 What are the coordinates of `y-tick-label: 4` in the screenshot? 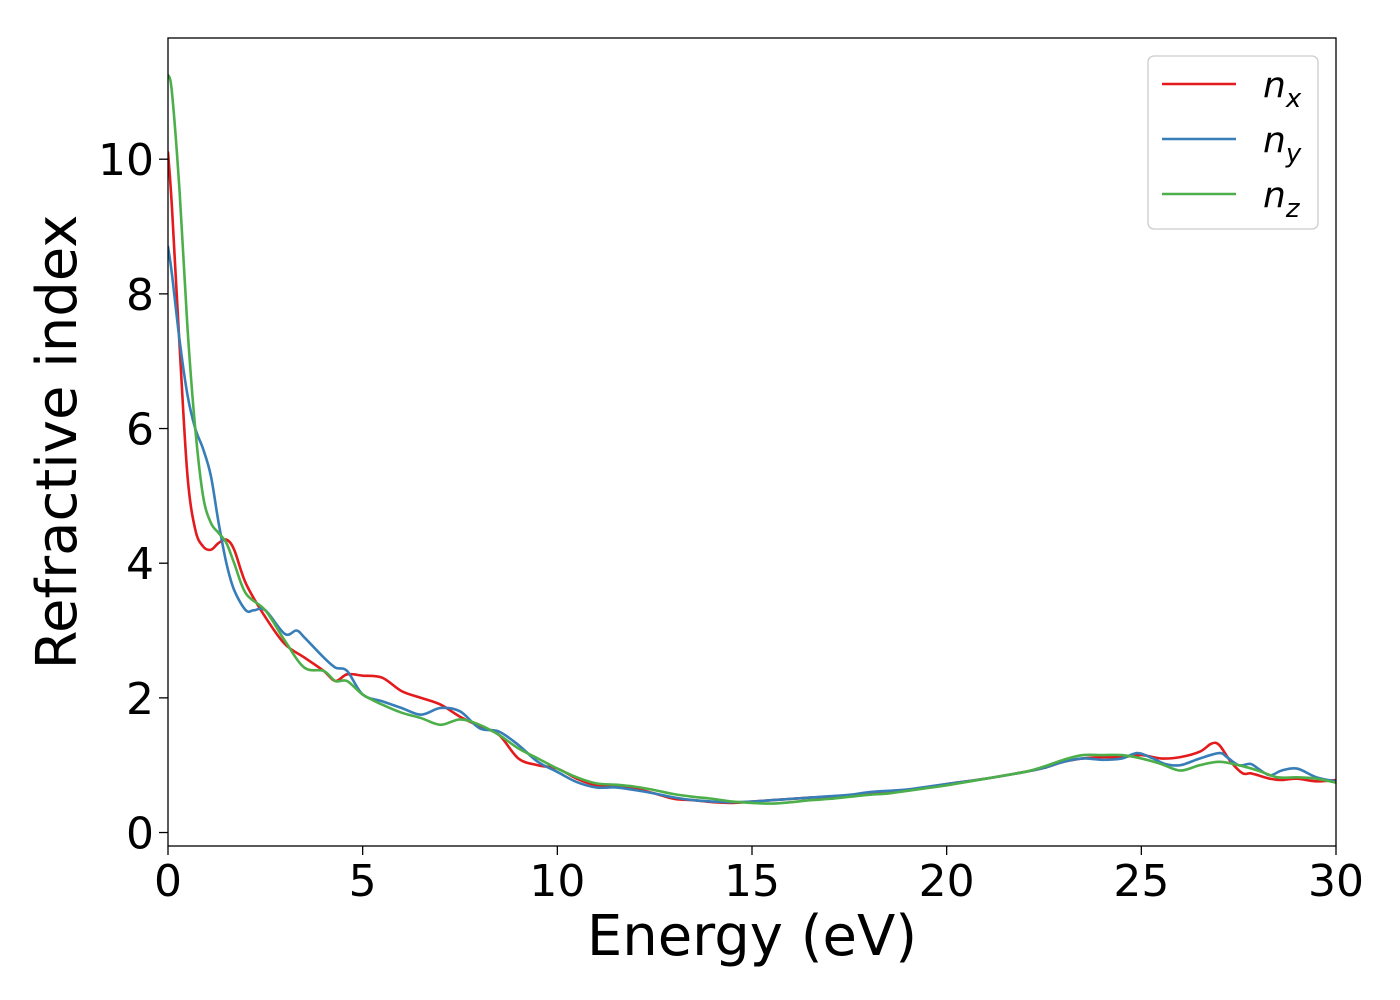 It's located at (140, 564).